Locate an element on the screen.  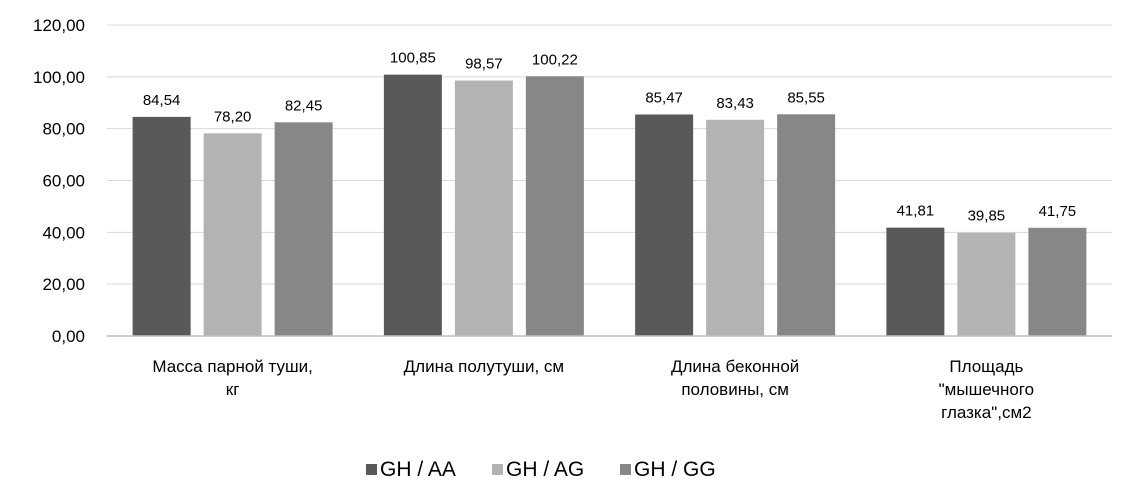
y-tick-label: 40,00 is located at coordinates (63, 232).